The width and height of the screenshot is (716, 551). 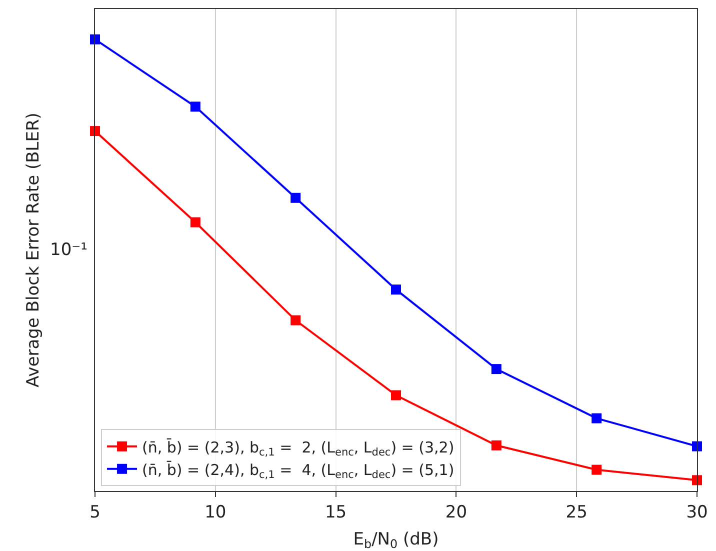 I want to click on x-axis-title: E$_{b}$/N$_{0}$ (dB), so click(x=396, y=540).